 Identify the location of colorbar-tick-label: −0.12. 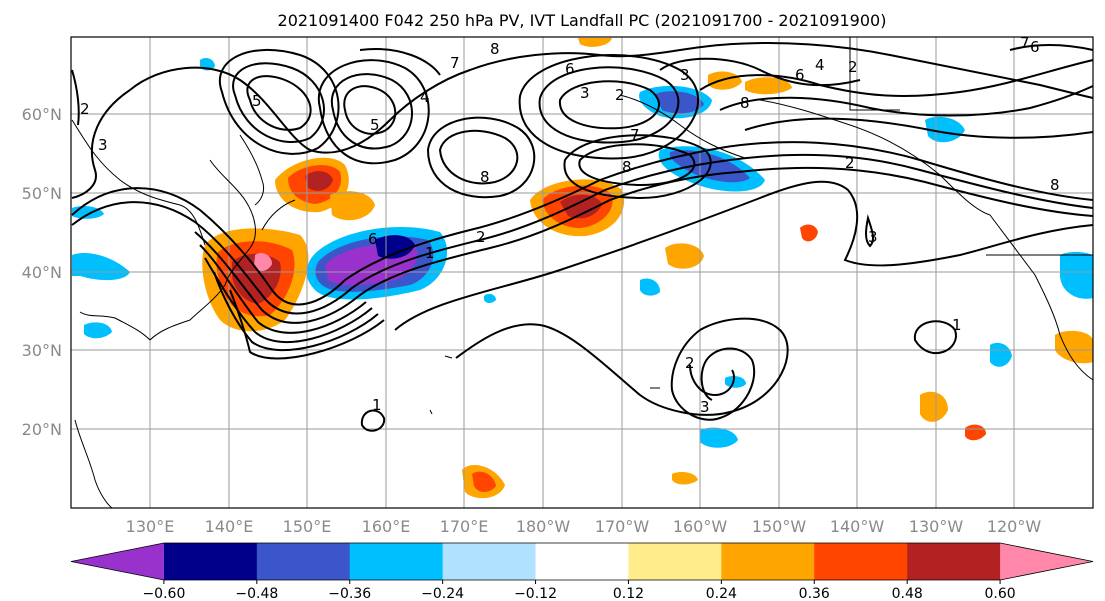
(535, 593).